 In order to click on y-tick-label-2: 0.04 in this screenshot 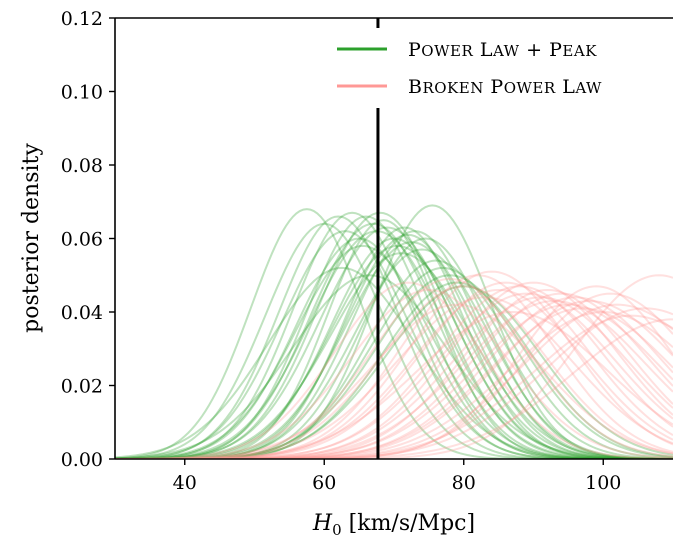, I will do `click(82, 313)`.